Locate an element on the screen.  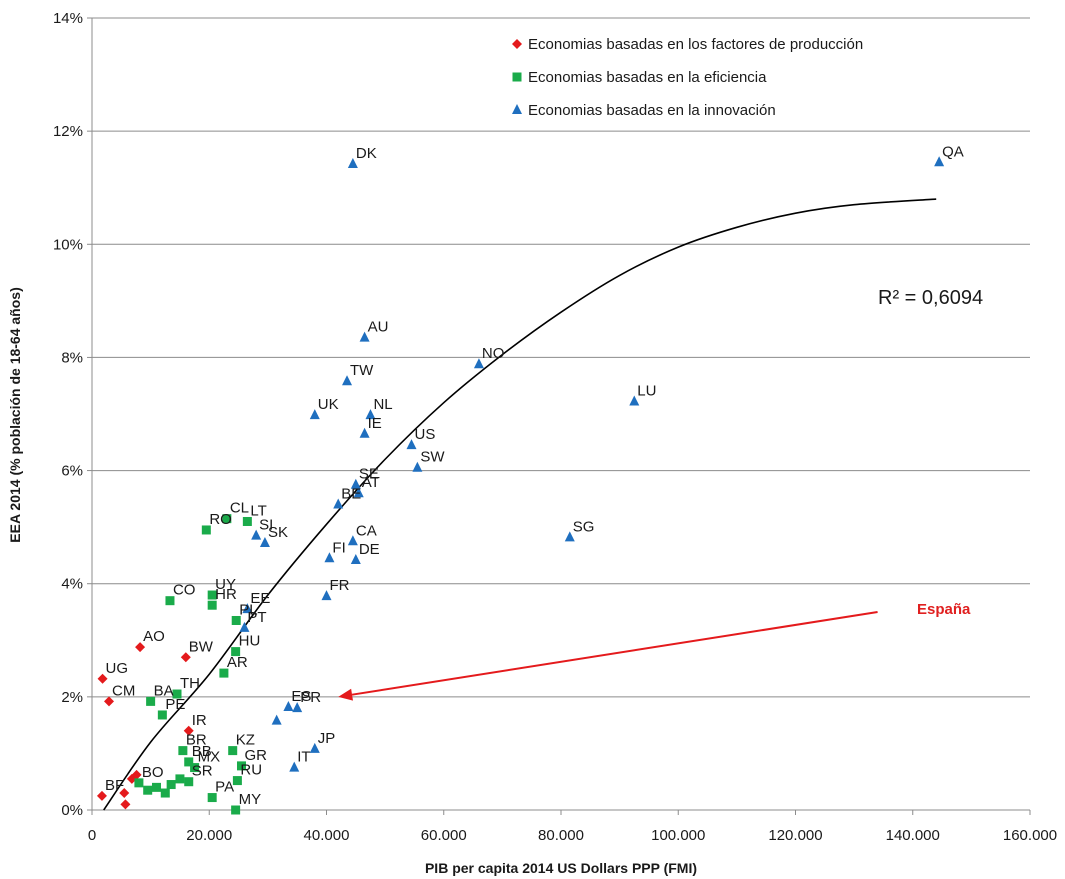
point-label: US is located at coordinates (425, 434).